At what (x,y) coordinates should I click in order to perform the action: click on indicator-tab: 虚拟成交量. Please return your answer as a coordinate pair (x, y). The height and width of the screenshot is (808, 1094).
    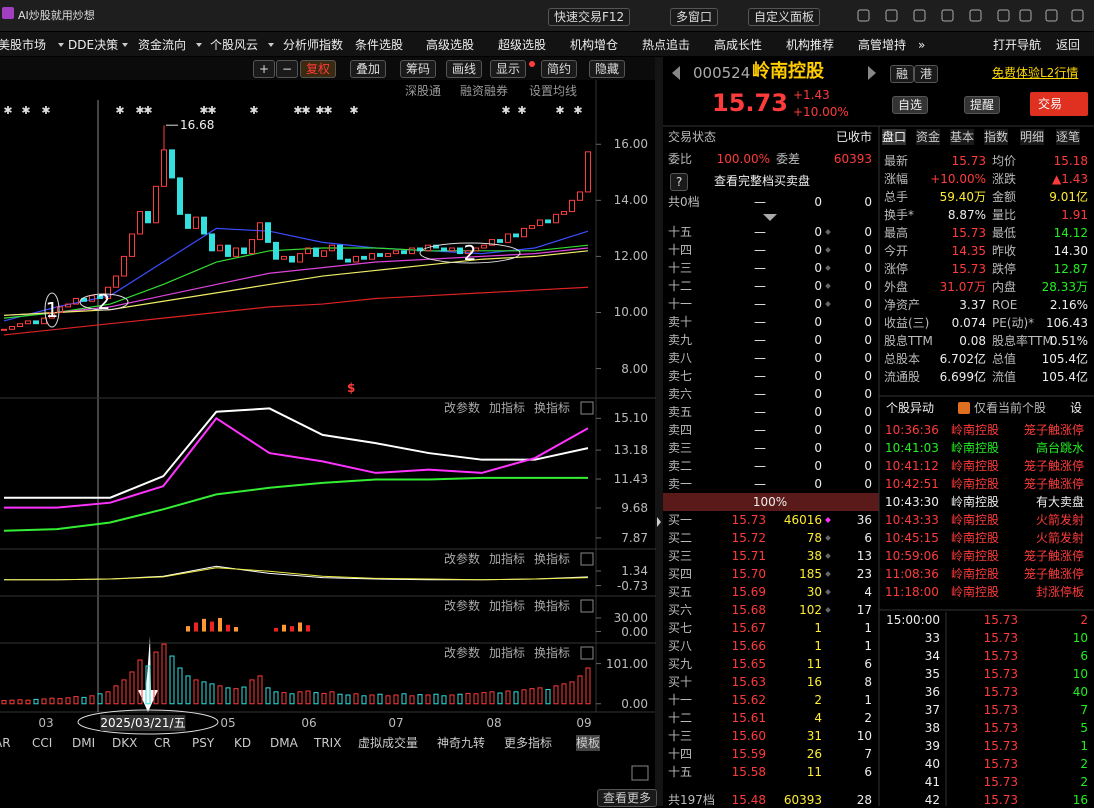
    Looking at the image, I should click on (388, 743).